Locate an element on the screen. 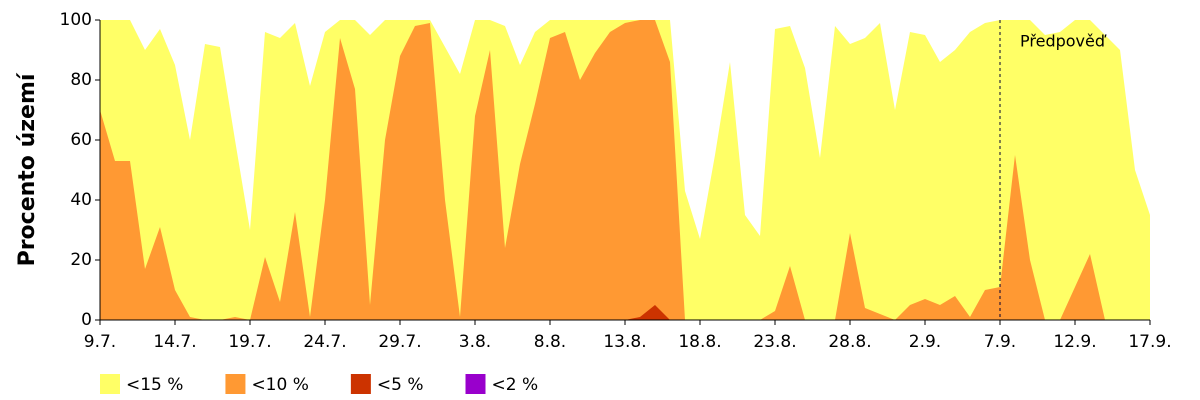  legend-label: <15 % is located at coordinates (154, 385).